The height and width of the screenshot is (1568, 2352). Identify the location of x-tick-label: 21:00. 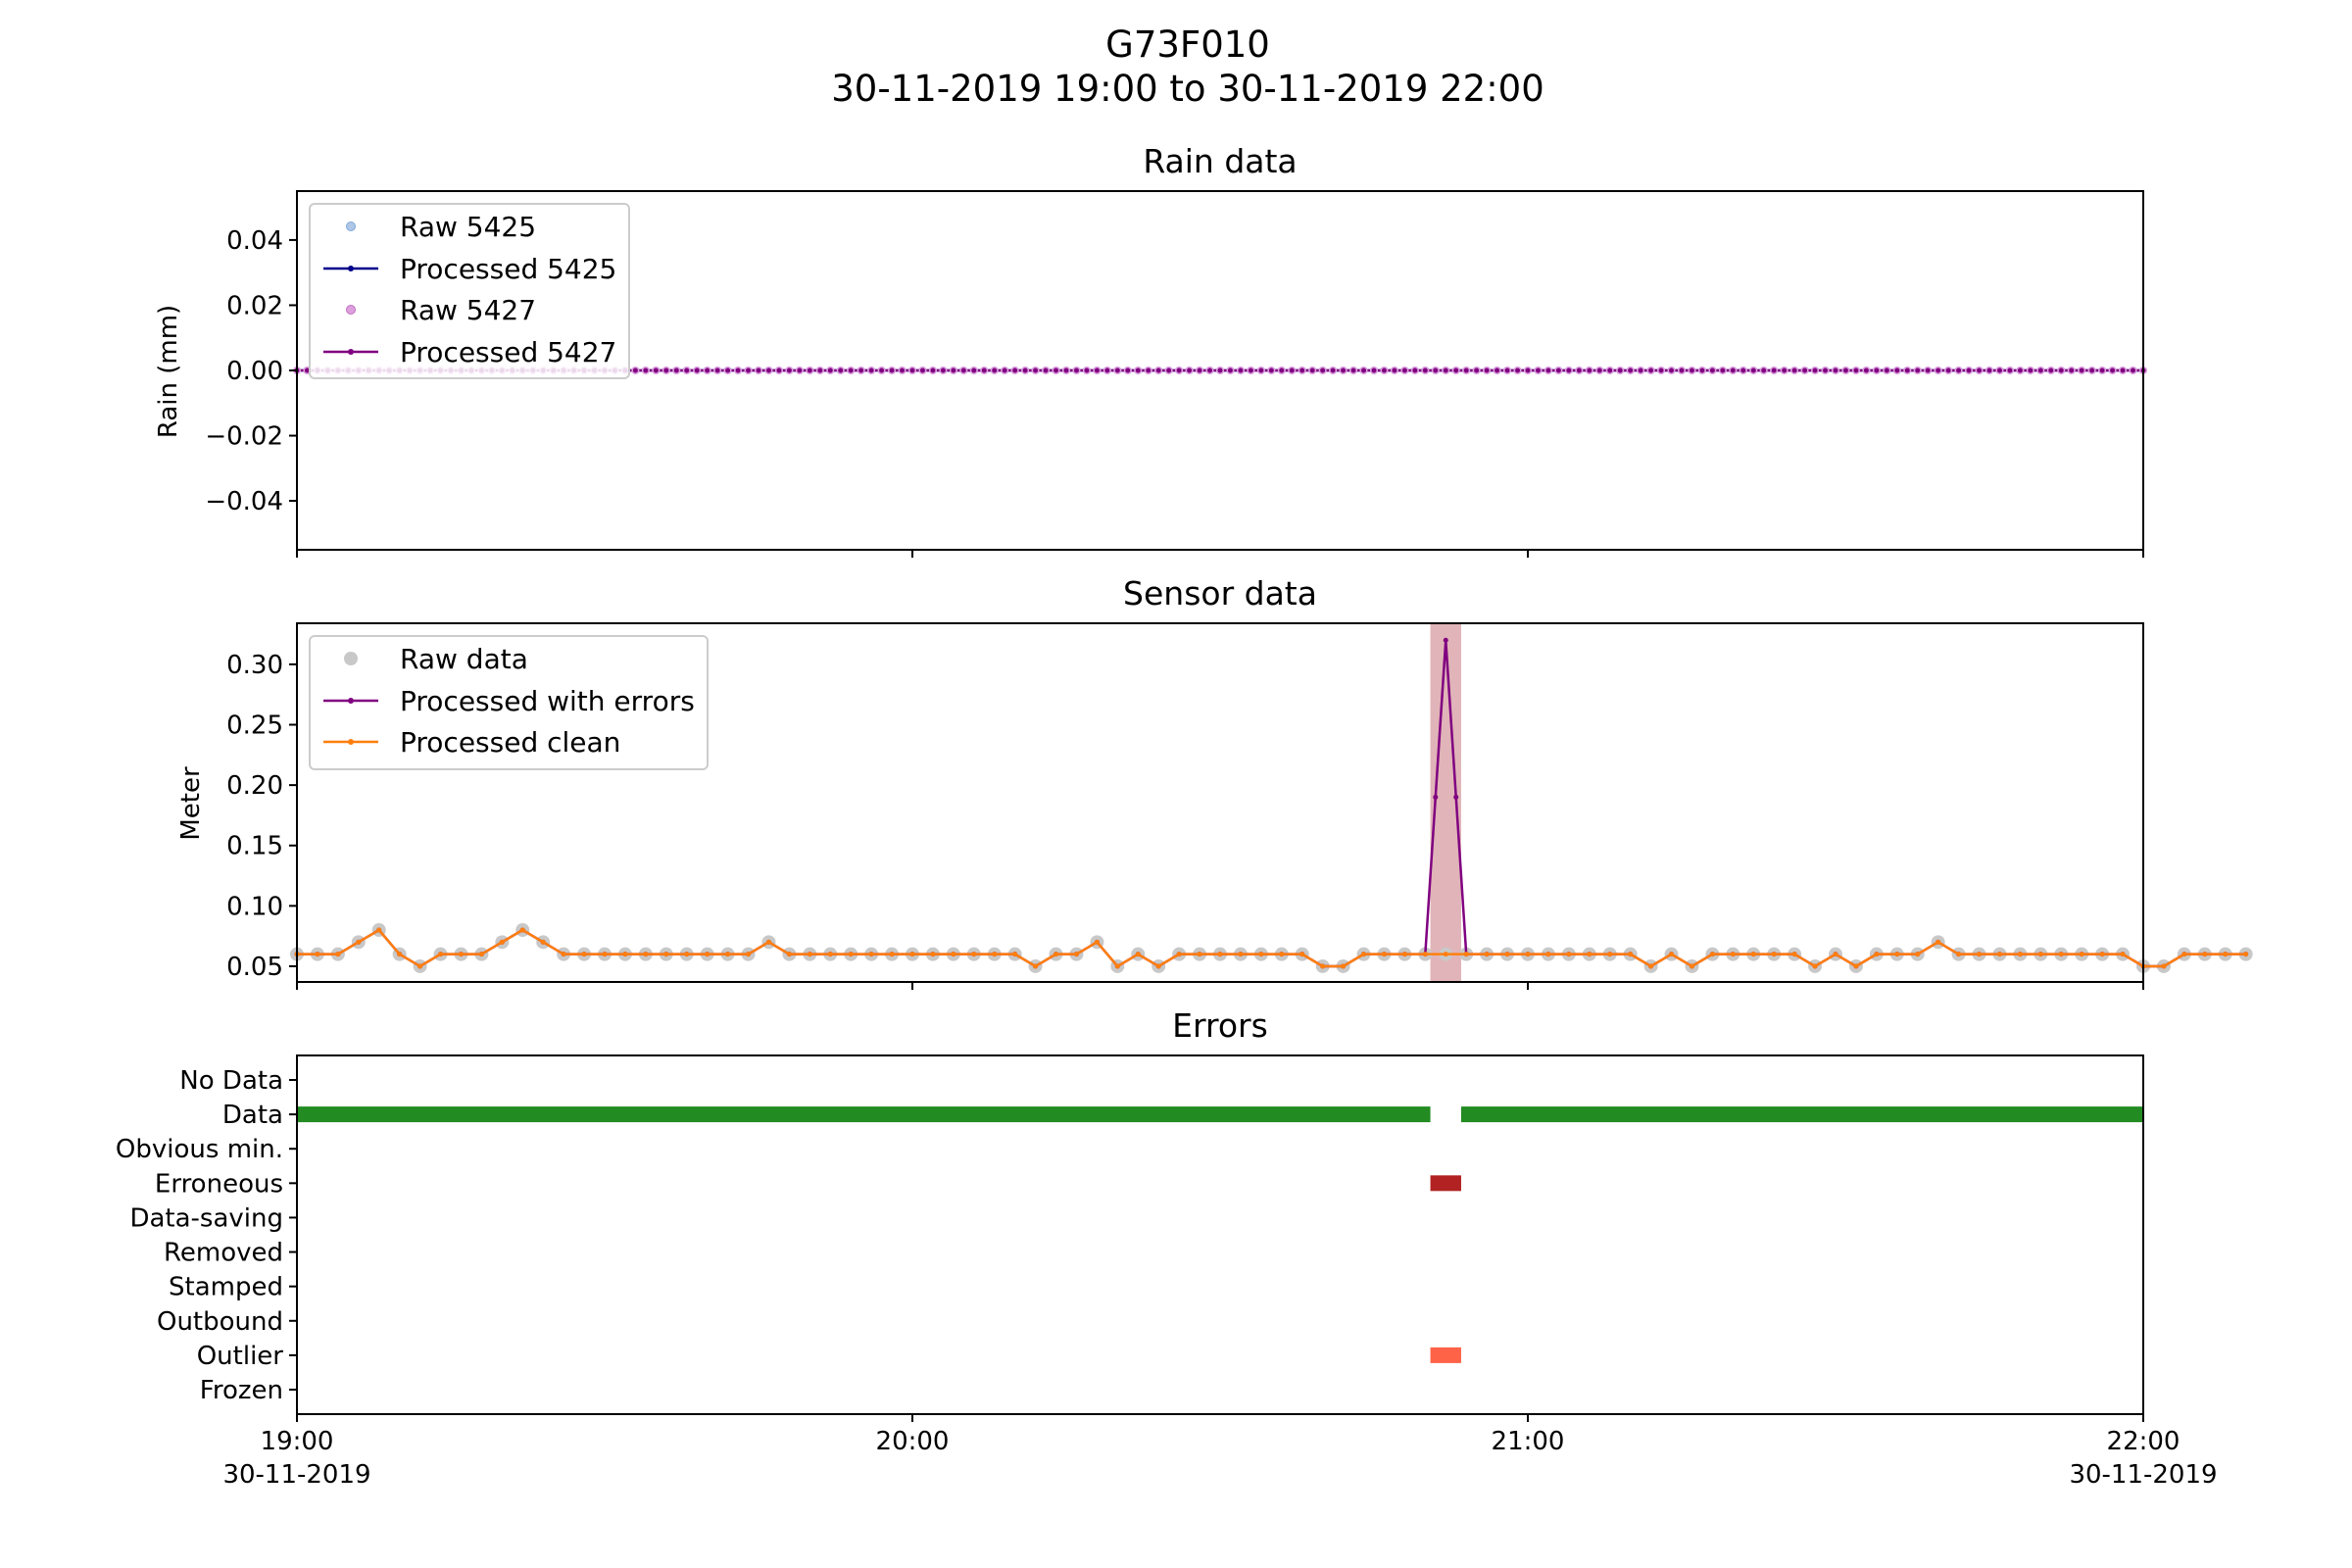
(1528, 1441).